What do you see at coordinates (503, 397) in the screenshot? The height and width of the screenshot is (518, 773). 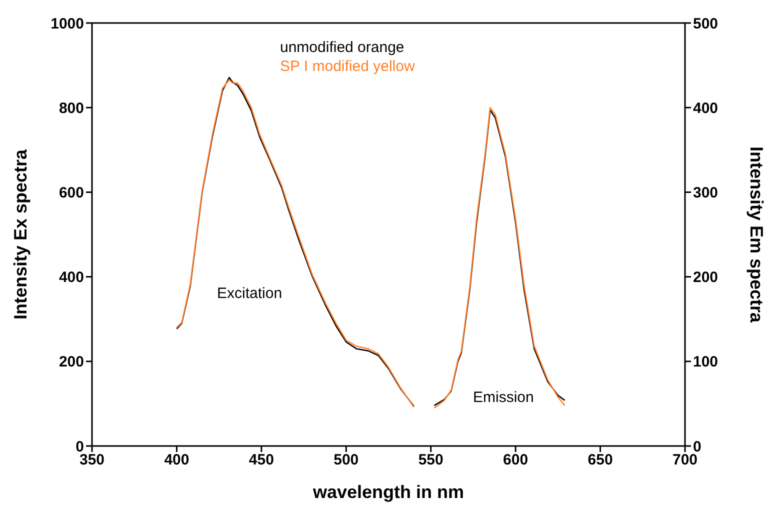 I see `annotation: Emission` at bounding box center [503, 397].